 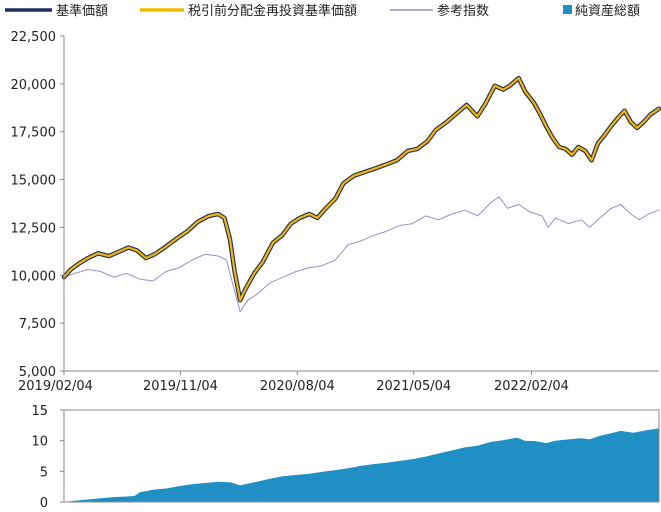 I want to click on main-y-tick-label: 12,500, so click(x=34, y=228).